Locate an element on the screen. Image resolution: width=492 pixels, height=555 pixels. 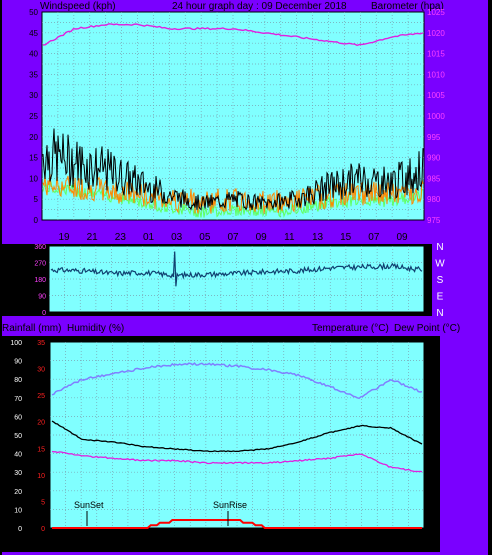
x-tick-label: 21 is located at coordinates (102, 543).